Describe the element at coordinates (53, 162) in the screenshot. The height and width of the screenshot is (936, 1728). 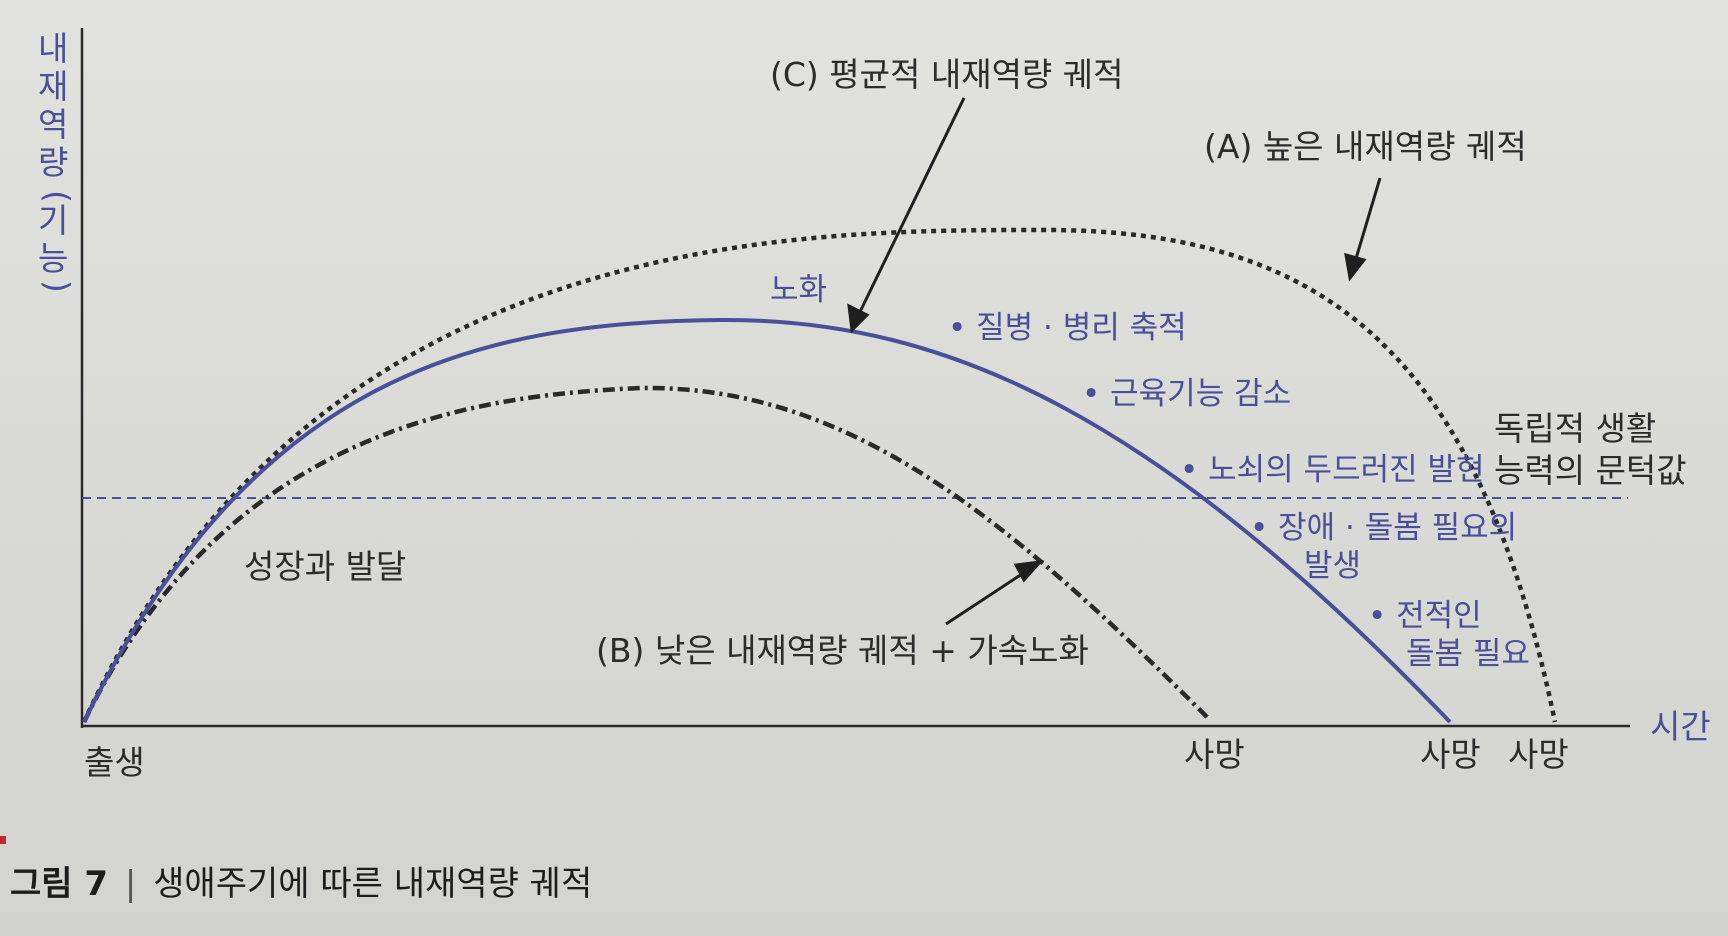
I see `y-axis-char: 량` at that location.